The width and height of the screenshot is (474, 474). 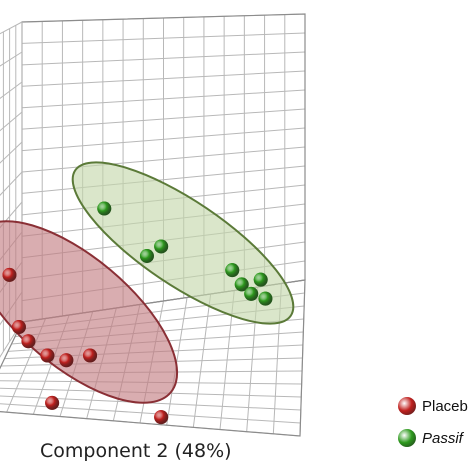 I want to click on legend-item-series-1: Placeb, so click(x=436, y=406).